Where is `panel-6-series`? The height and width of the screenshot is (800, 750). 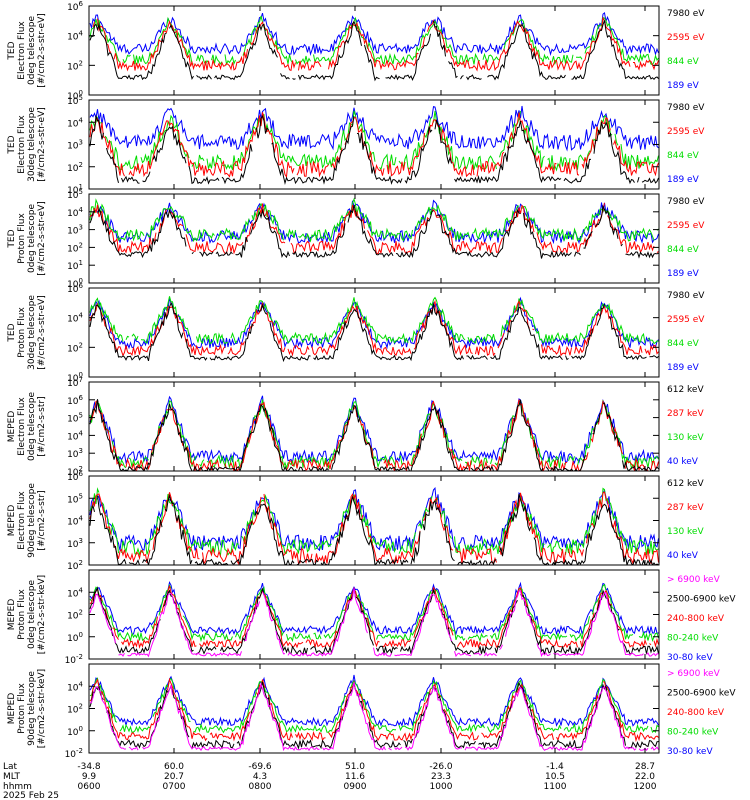 panel-6-series is located at coordinates (374, 526).